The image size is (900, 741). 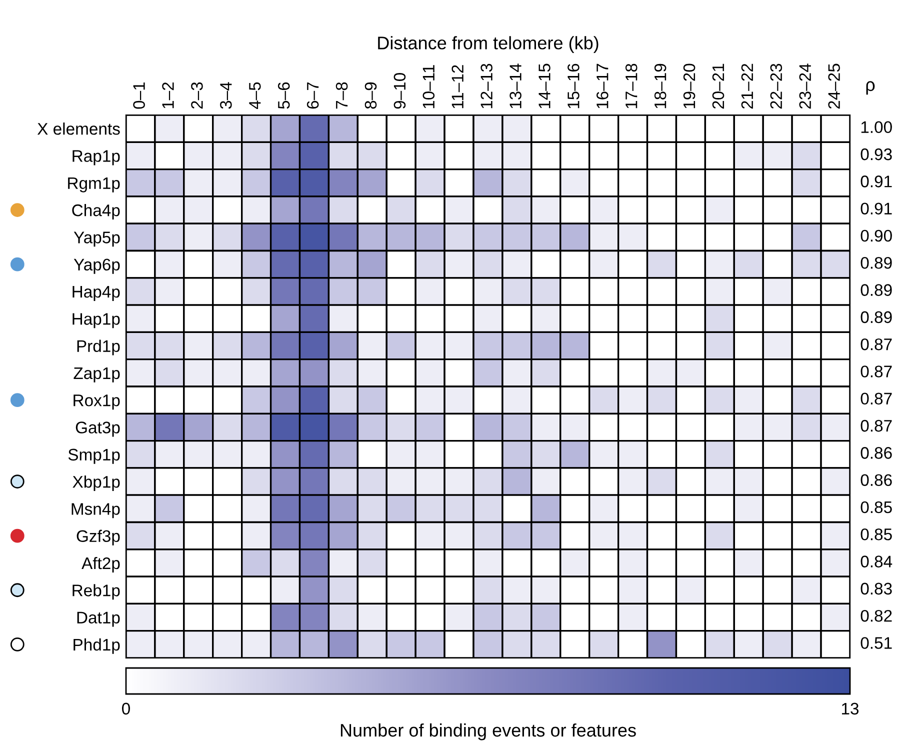 What do you see at coordinates (870, 88) in the screenshot?
I see `text: ρ` at bounding box center [870, 88].